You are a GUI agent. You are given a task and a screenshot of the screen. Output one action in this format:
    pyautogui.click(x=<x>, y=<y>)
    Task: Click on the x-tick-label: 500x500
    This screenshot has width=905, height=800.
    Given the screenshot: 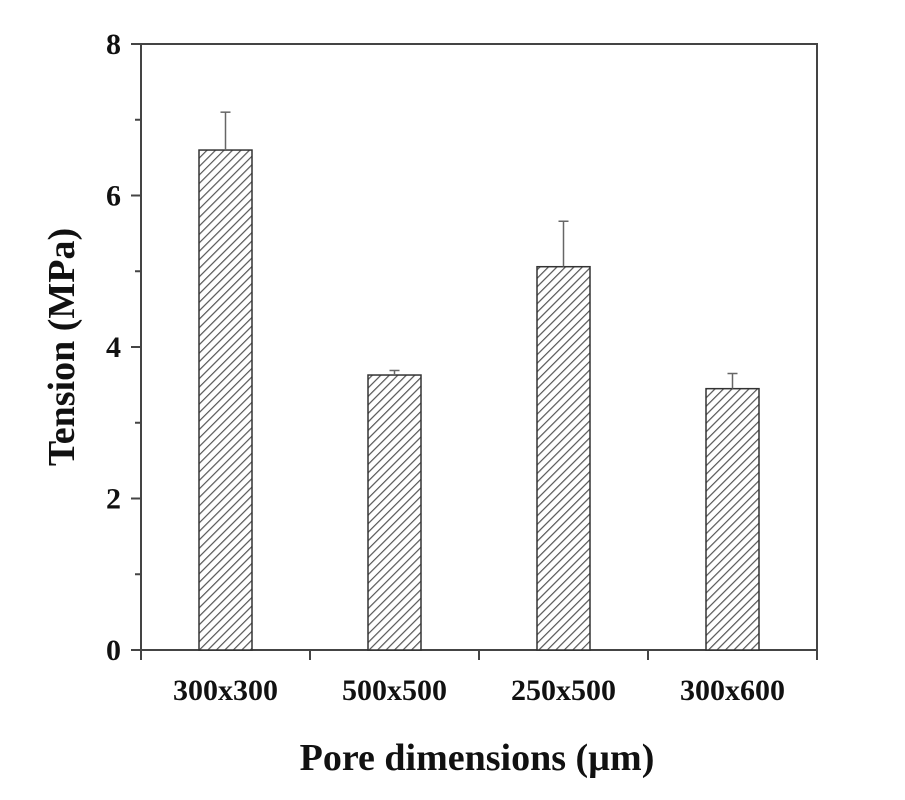 What is the action you would take?
    pyautogui.click(x=394, y=690)
    